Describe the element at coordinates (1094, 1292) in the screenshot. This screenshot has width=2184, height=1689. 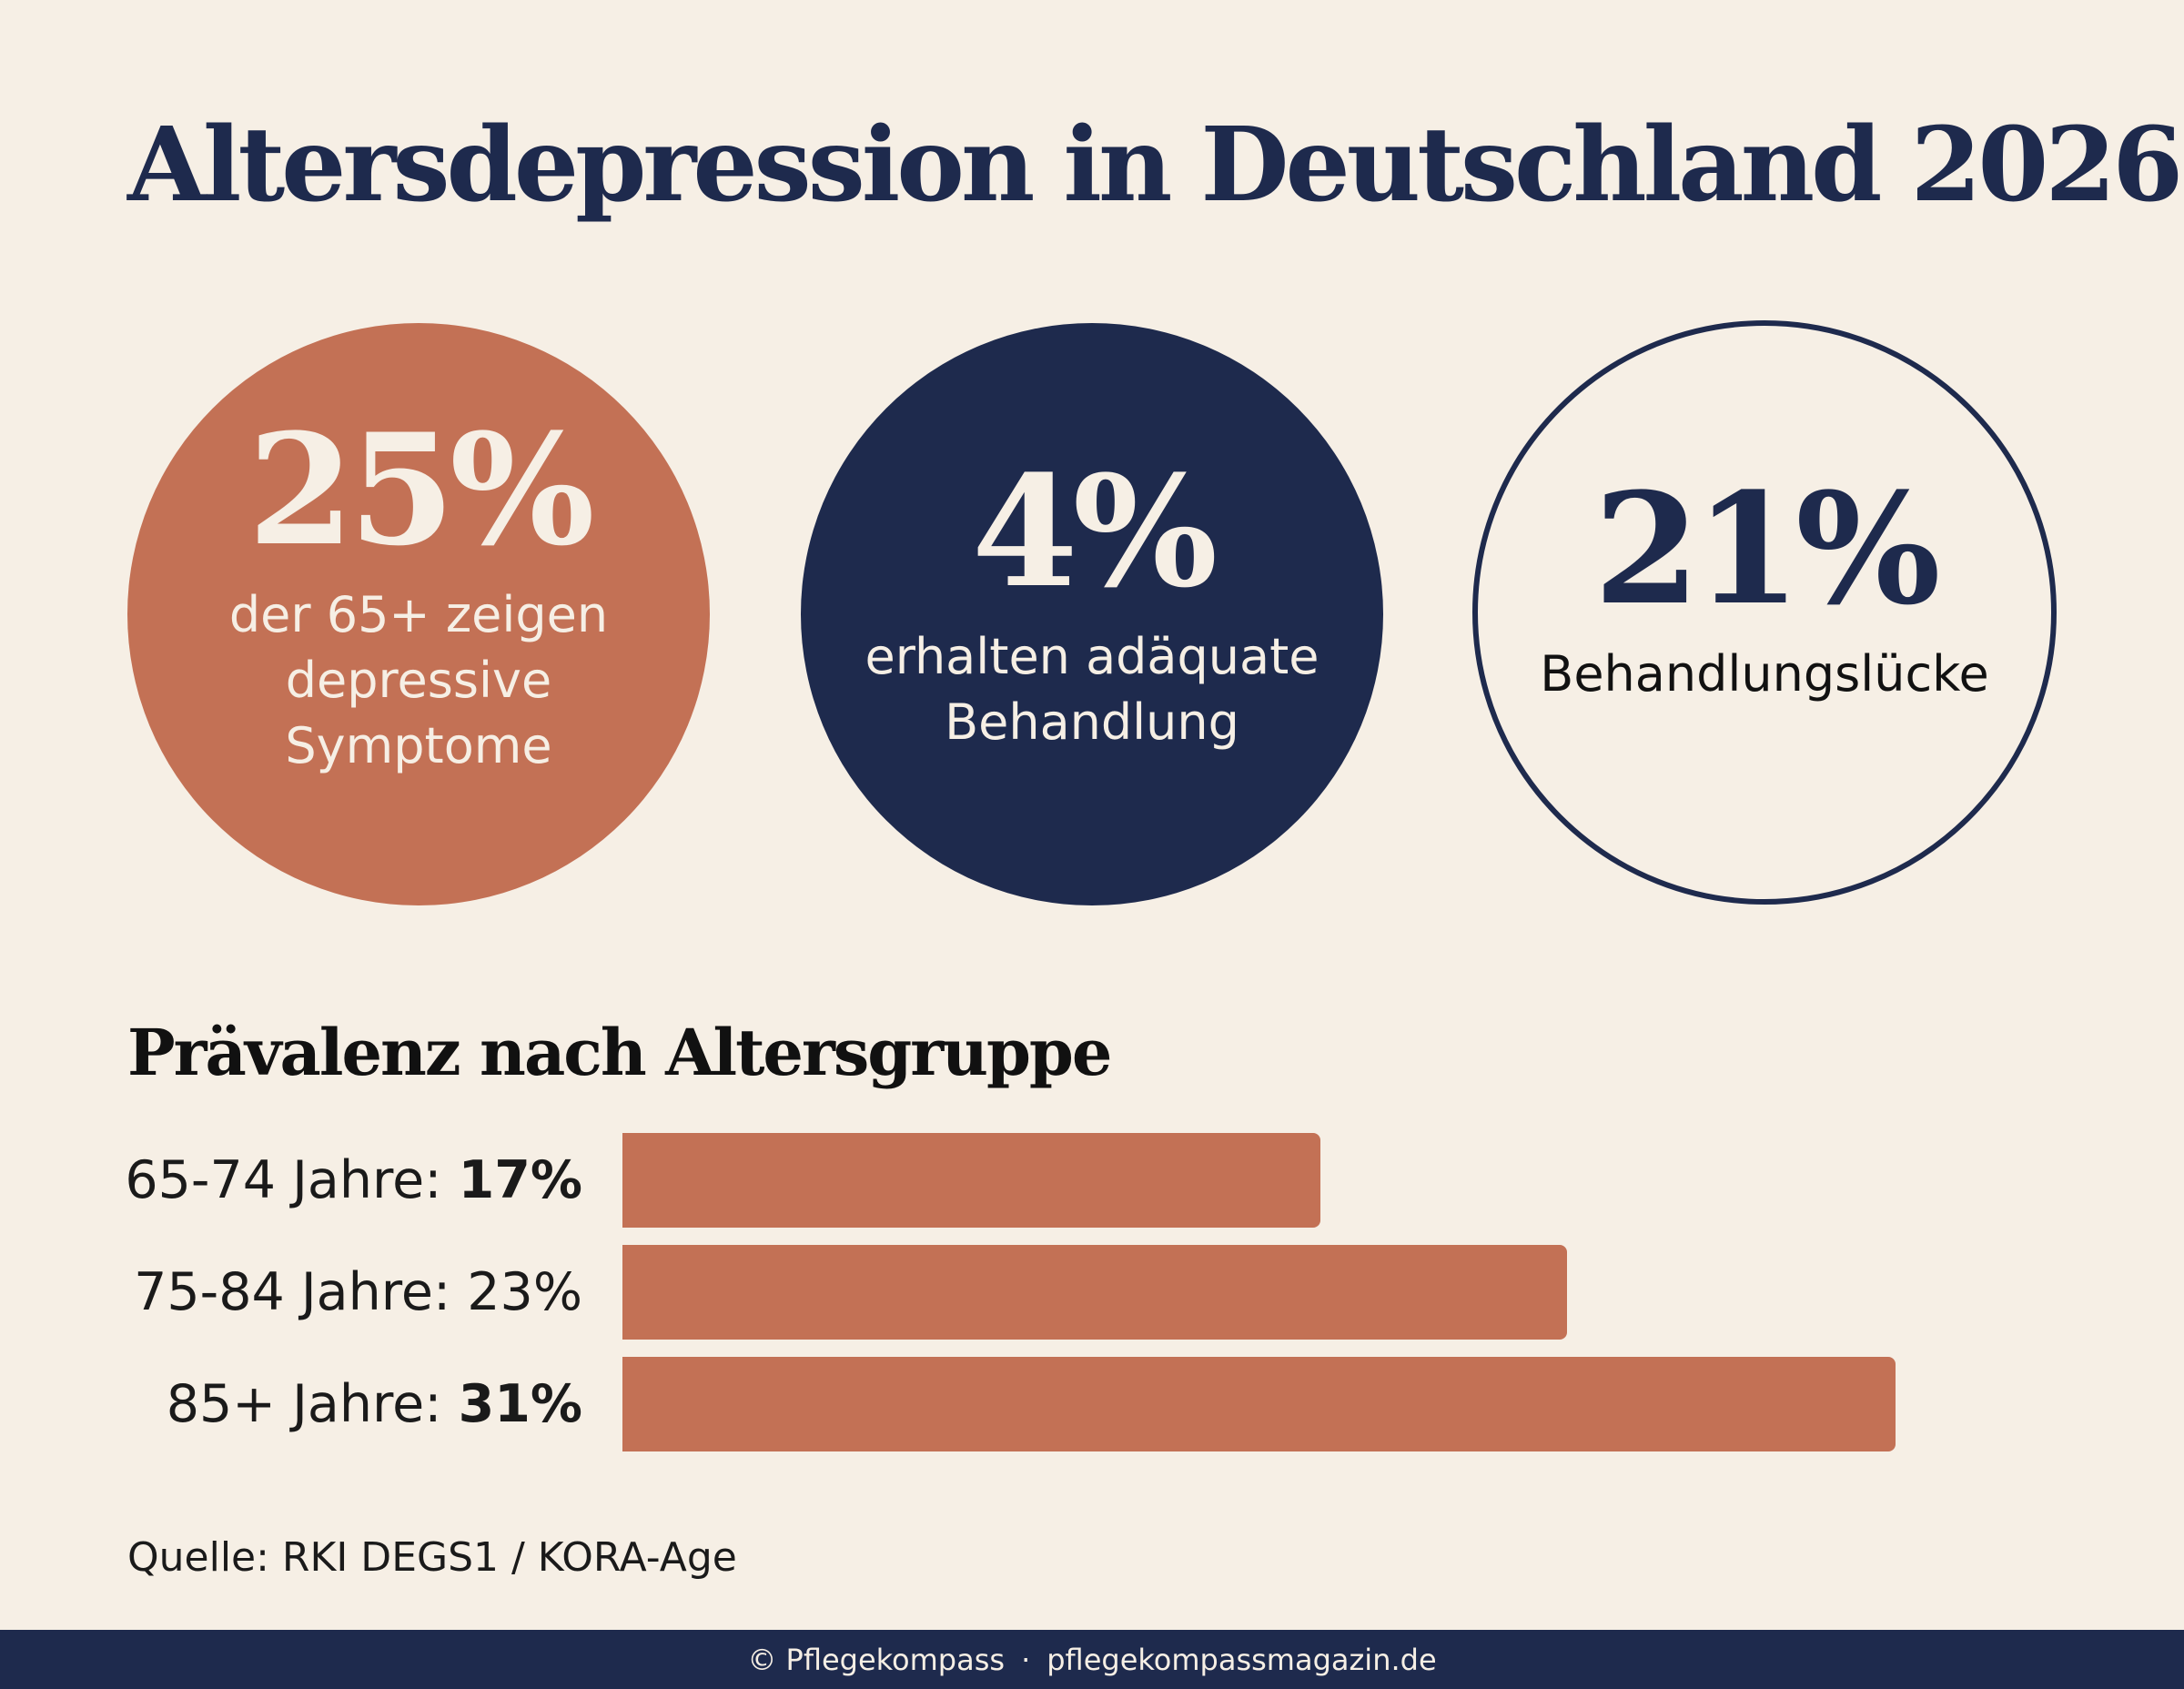
I see `bar-75-84-jahre` at that location.